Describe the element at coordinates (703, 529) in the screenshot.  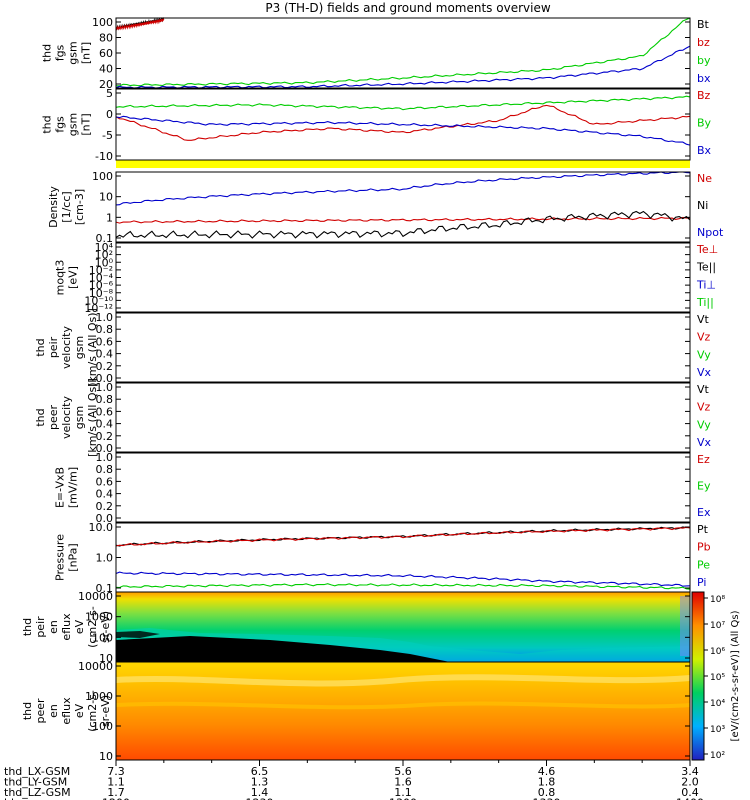
I see `legend-entry: Pt` at that location.